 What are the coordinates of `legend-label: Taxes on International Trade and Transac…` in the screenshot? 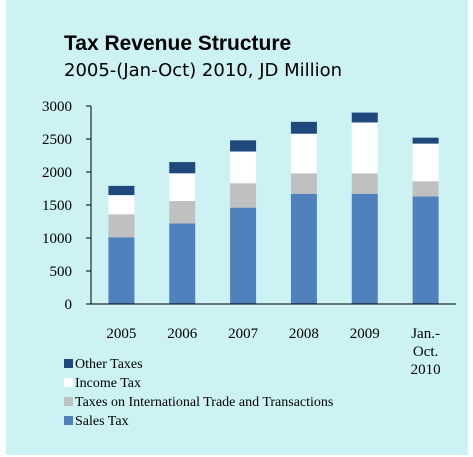 It's located at (204, 402).